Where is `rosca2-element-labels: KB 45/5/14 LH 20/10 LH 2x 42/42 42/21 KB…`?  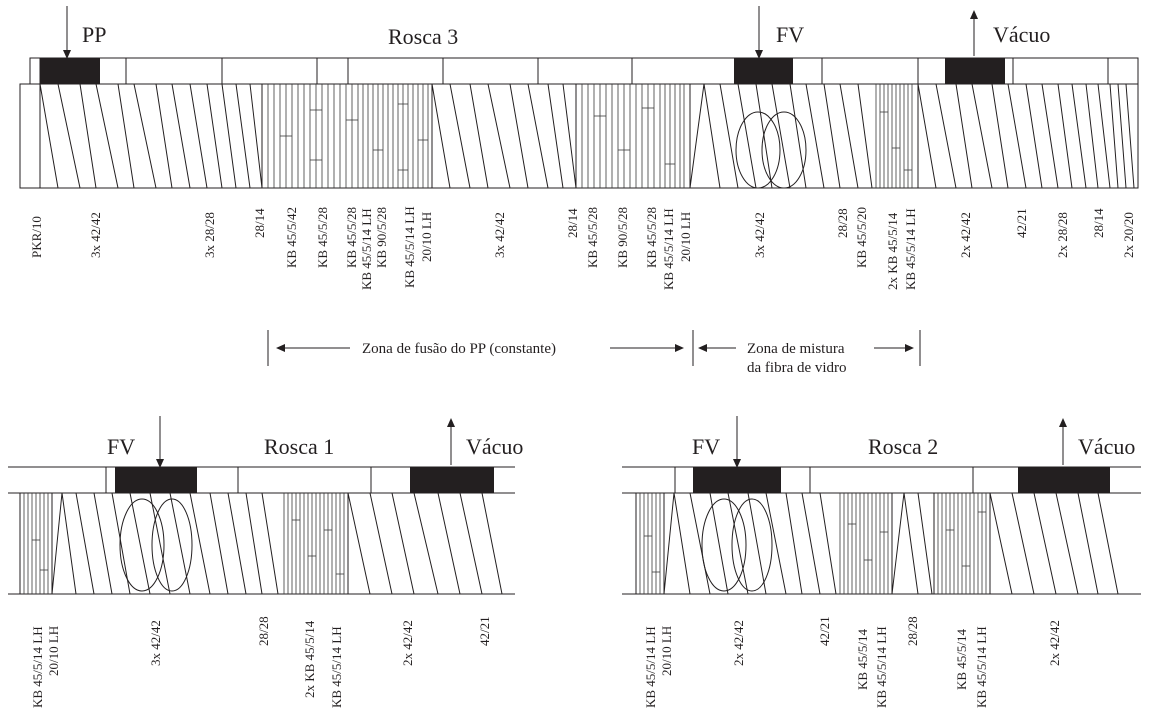
rosca2-element-labels: KB 45/5/14 LH 20/10 LH 2x 42/42 42/21 KB… is located at coordinates (852, 662).